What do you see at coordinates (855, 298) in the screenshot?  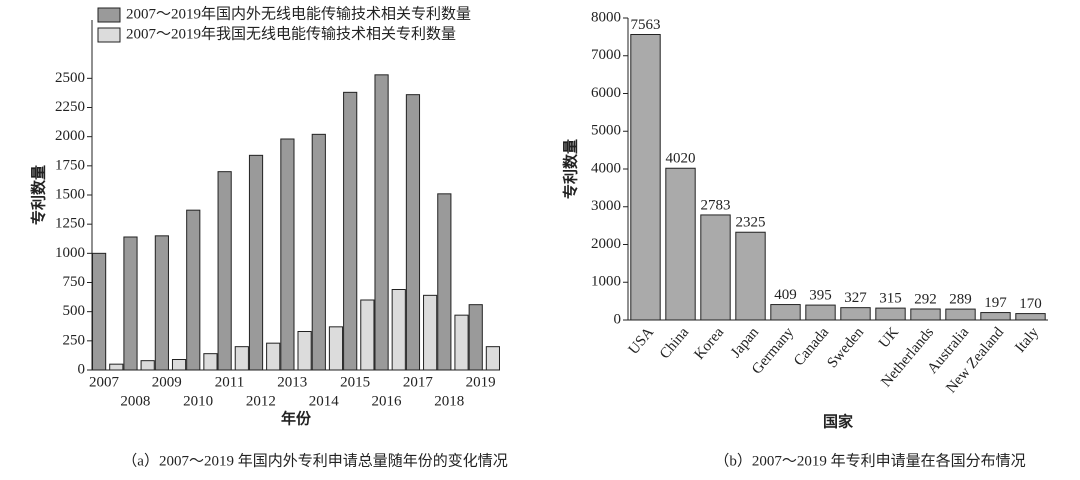 I see `value-label: 327` at bounding box center [855, 298].